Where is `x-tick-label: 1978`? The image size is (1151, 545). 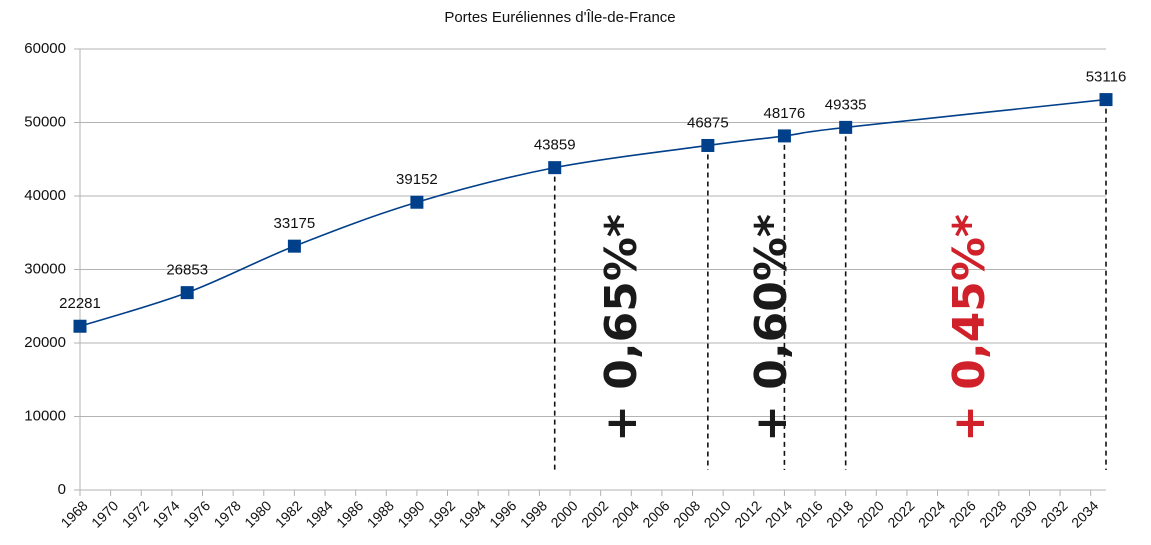 x-tick-label: 1978 is located at coordinates (227, 513).